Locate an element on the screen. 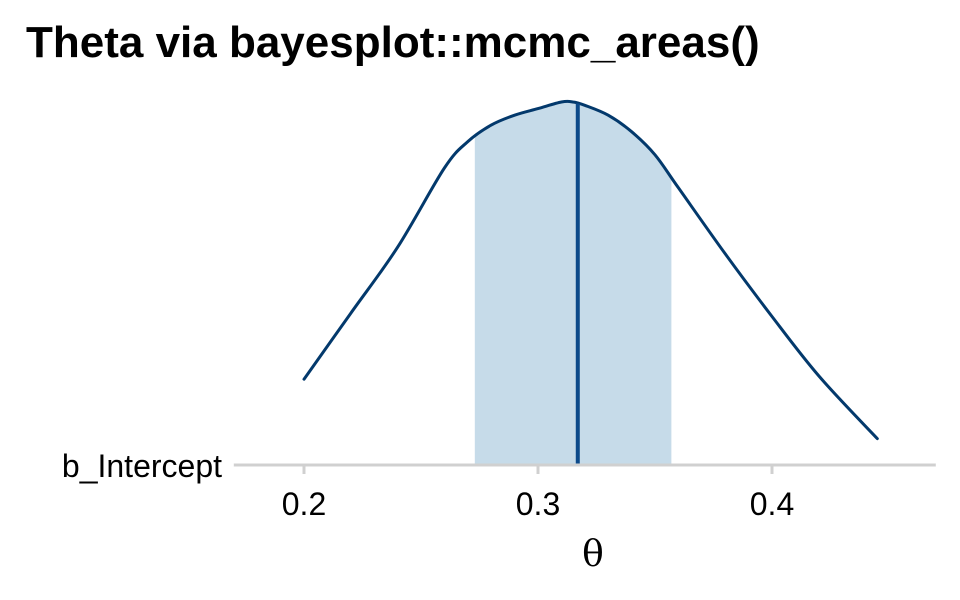  credible-interval-area is located at coordinates (573, 283).